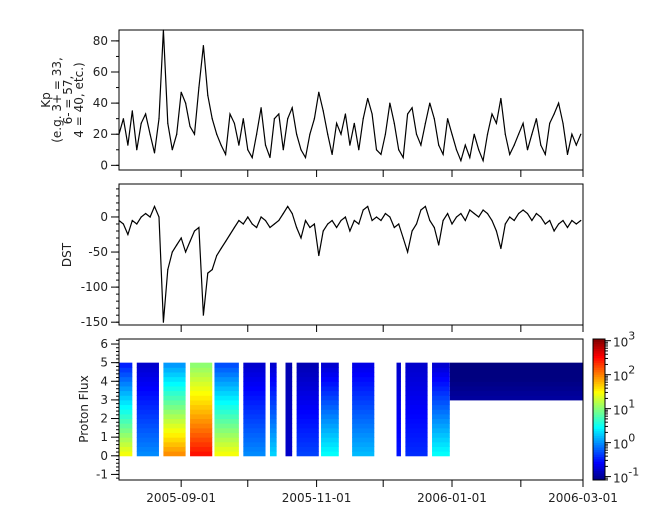 The image size is (665, 528). I want to click on proton-flux-axis-label: Proton Flux, so click(84, 408).